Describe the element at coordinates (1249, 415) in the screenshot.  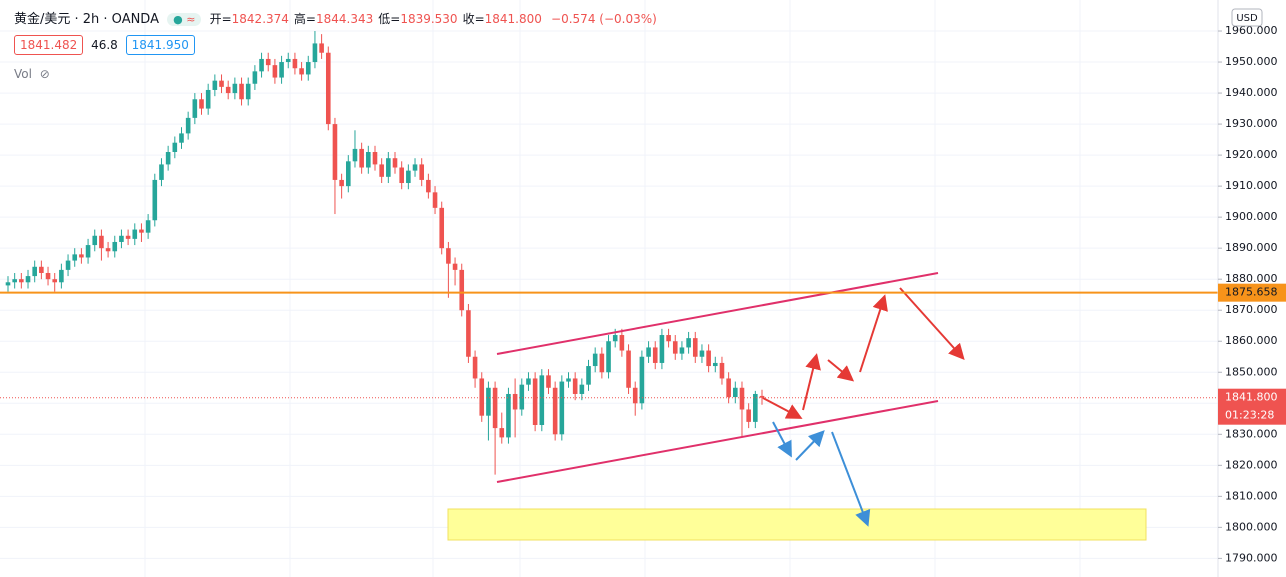
I see `countdown: 01:23:28` at that location.